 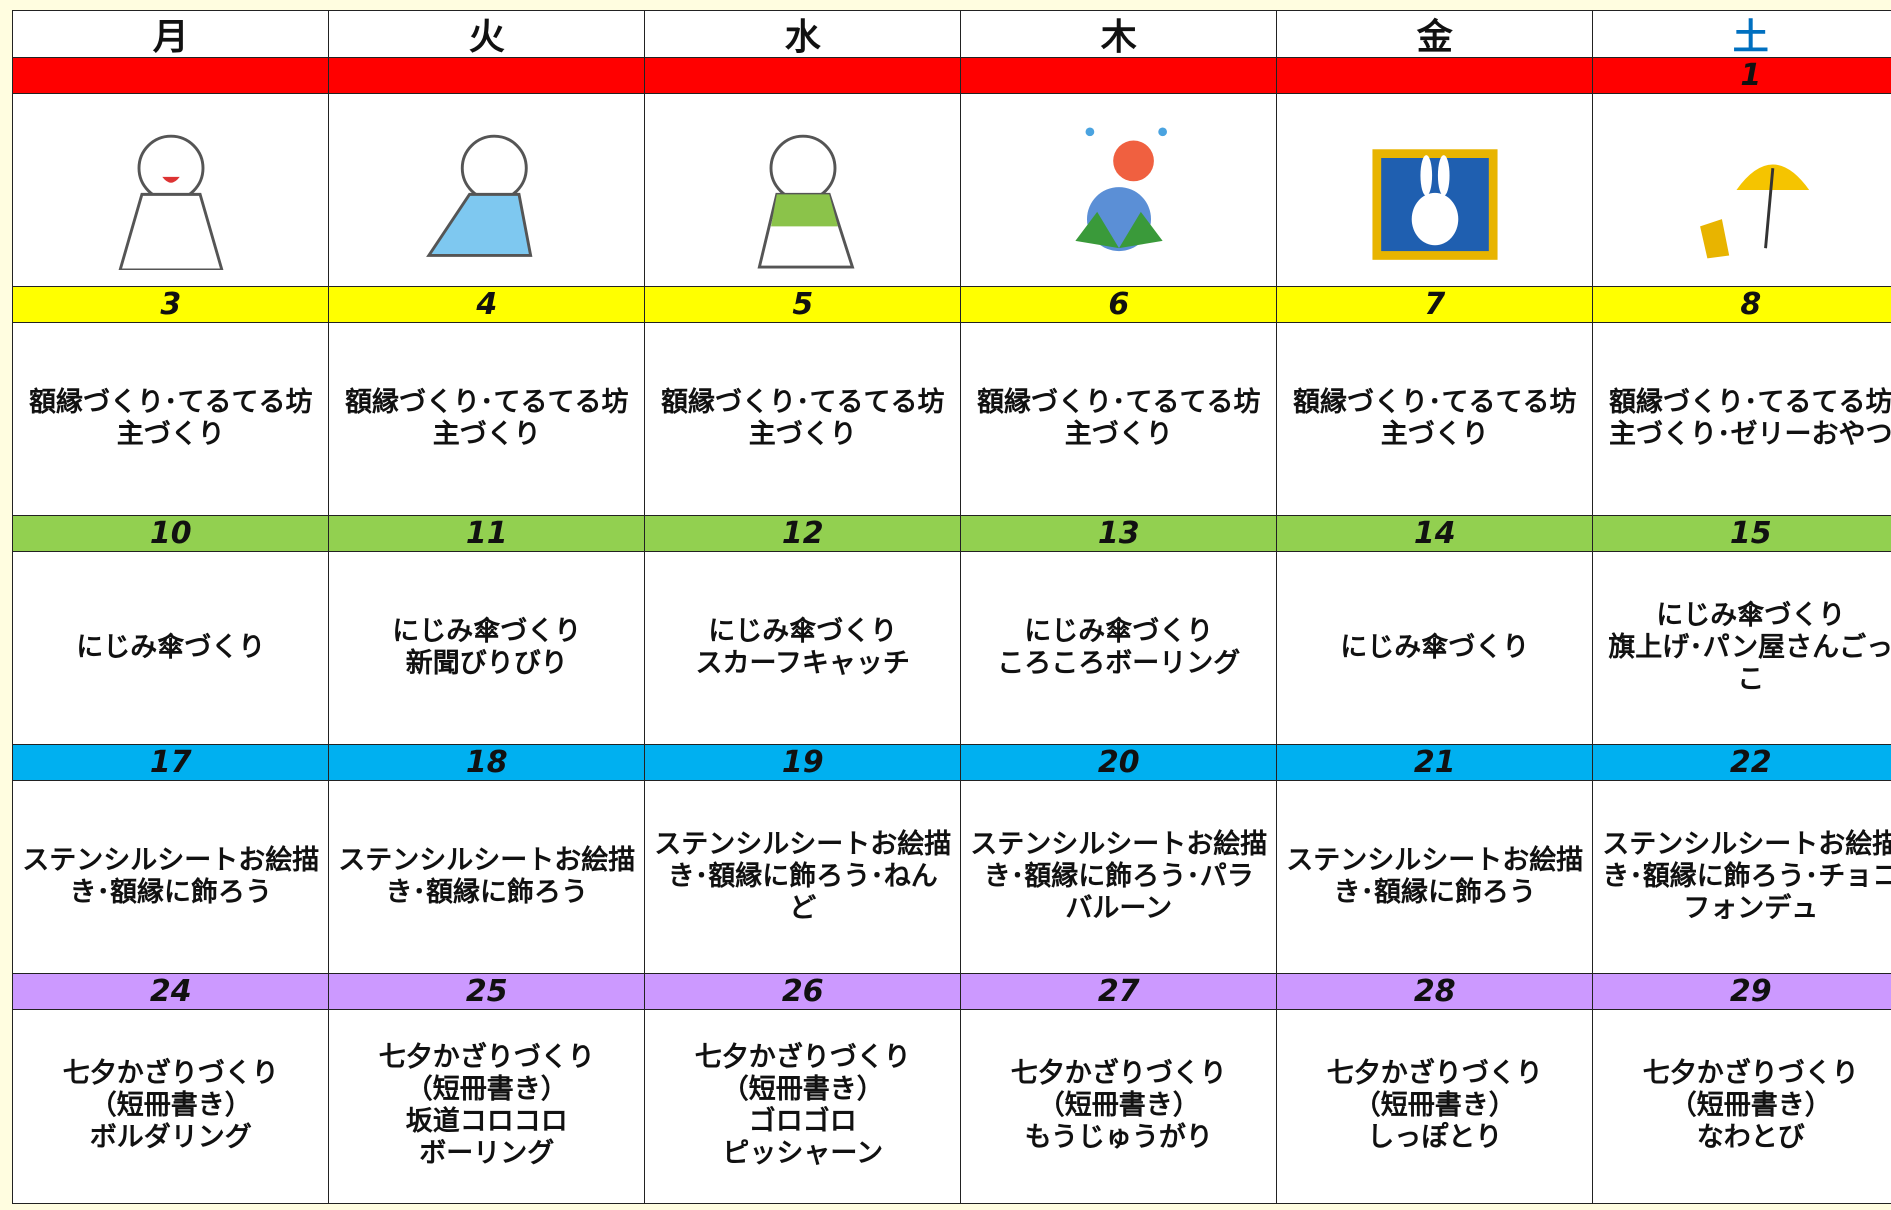 I want to click on activity-cell: 七夕かざりづくり （短冊書き） なわとび, so click(x=1741, y=1106).